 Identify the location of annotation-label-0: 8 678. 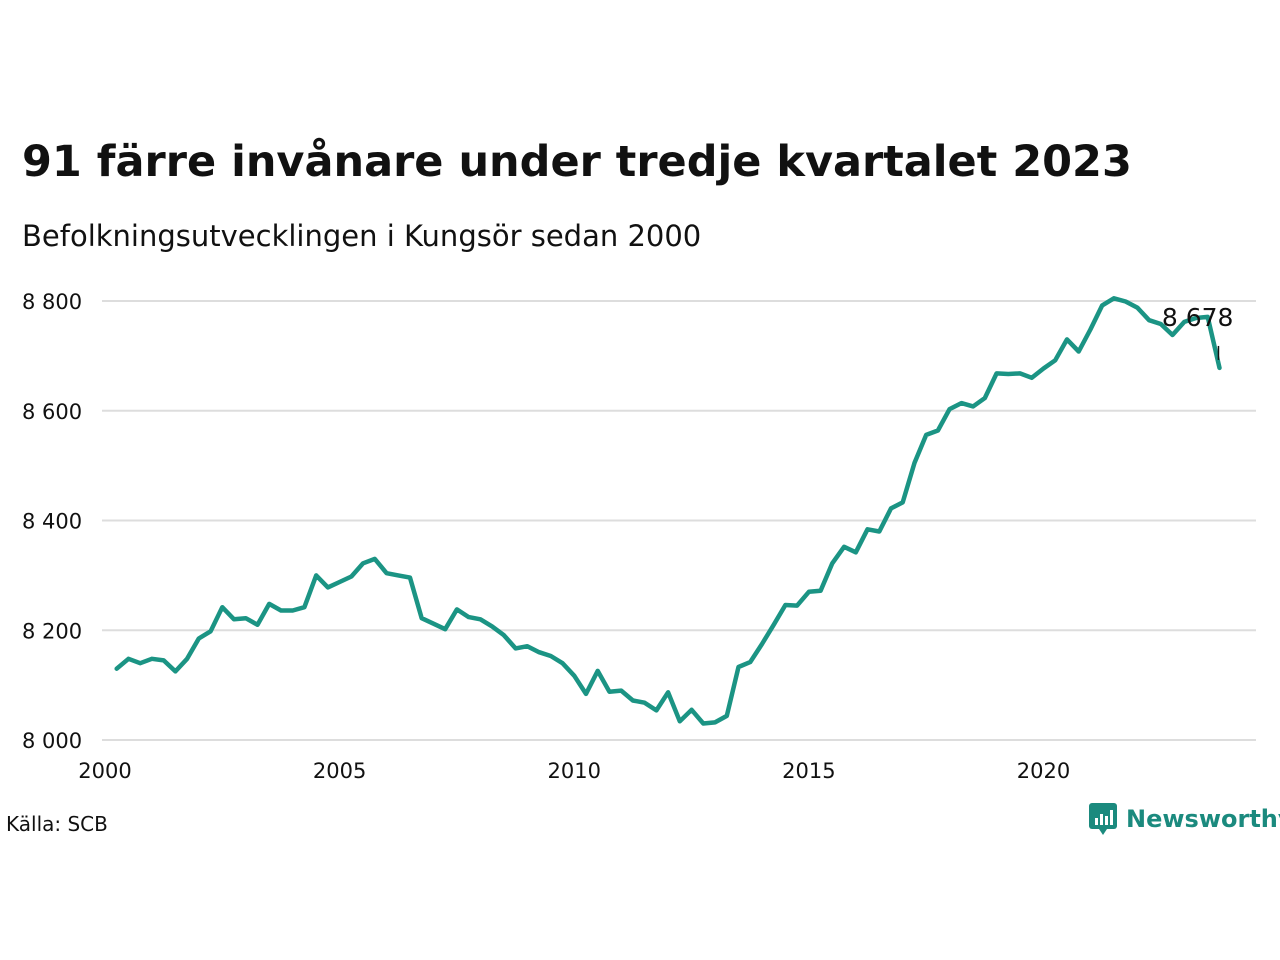
(1198, 317).